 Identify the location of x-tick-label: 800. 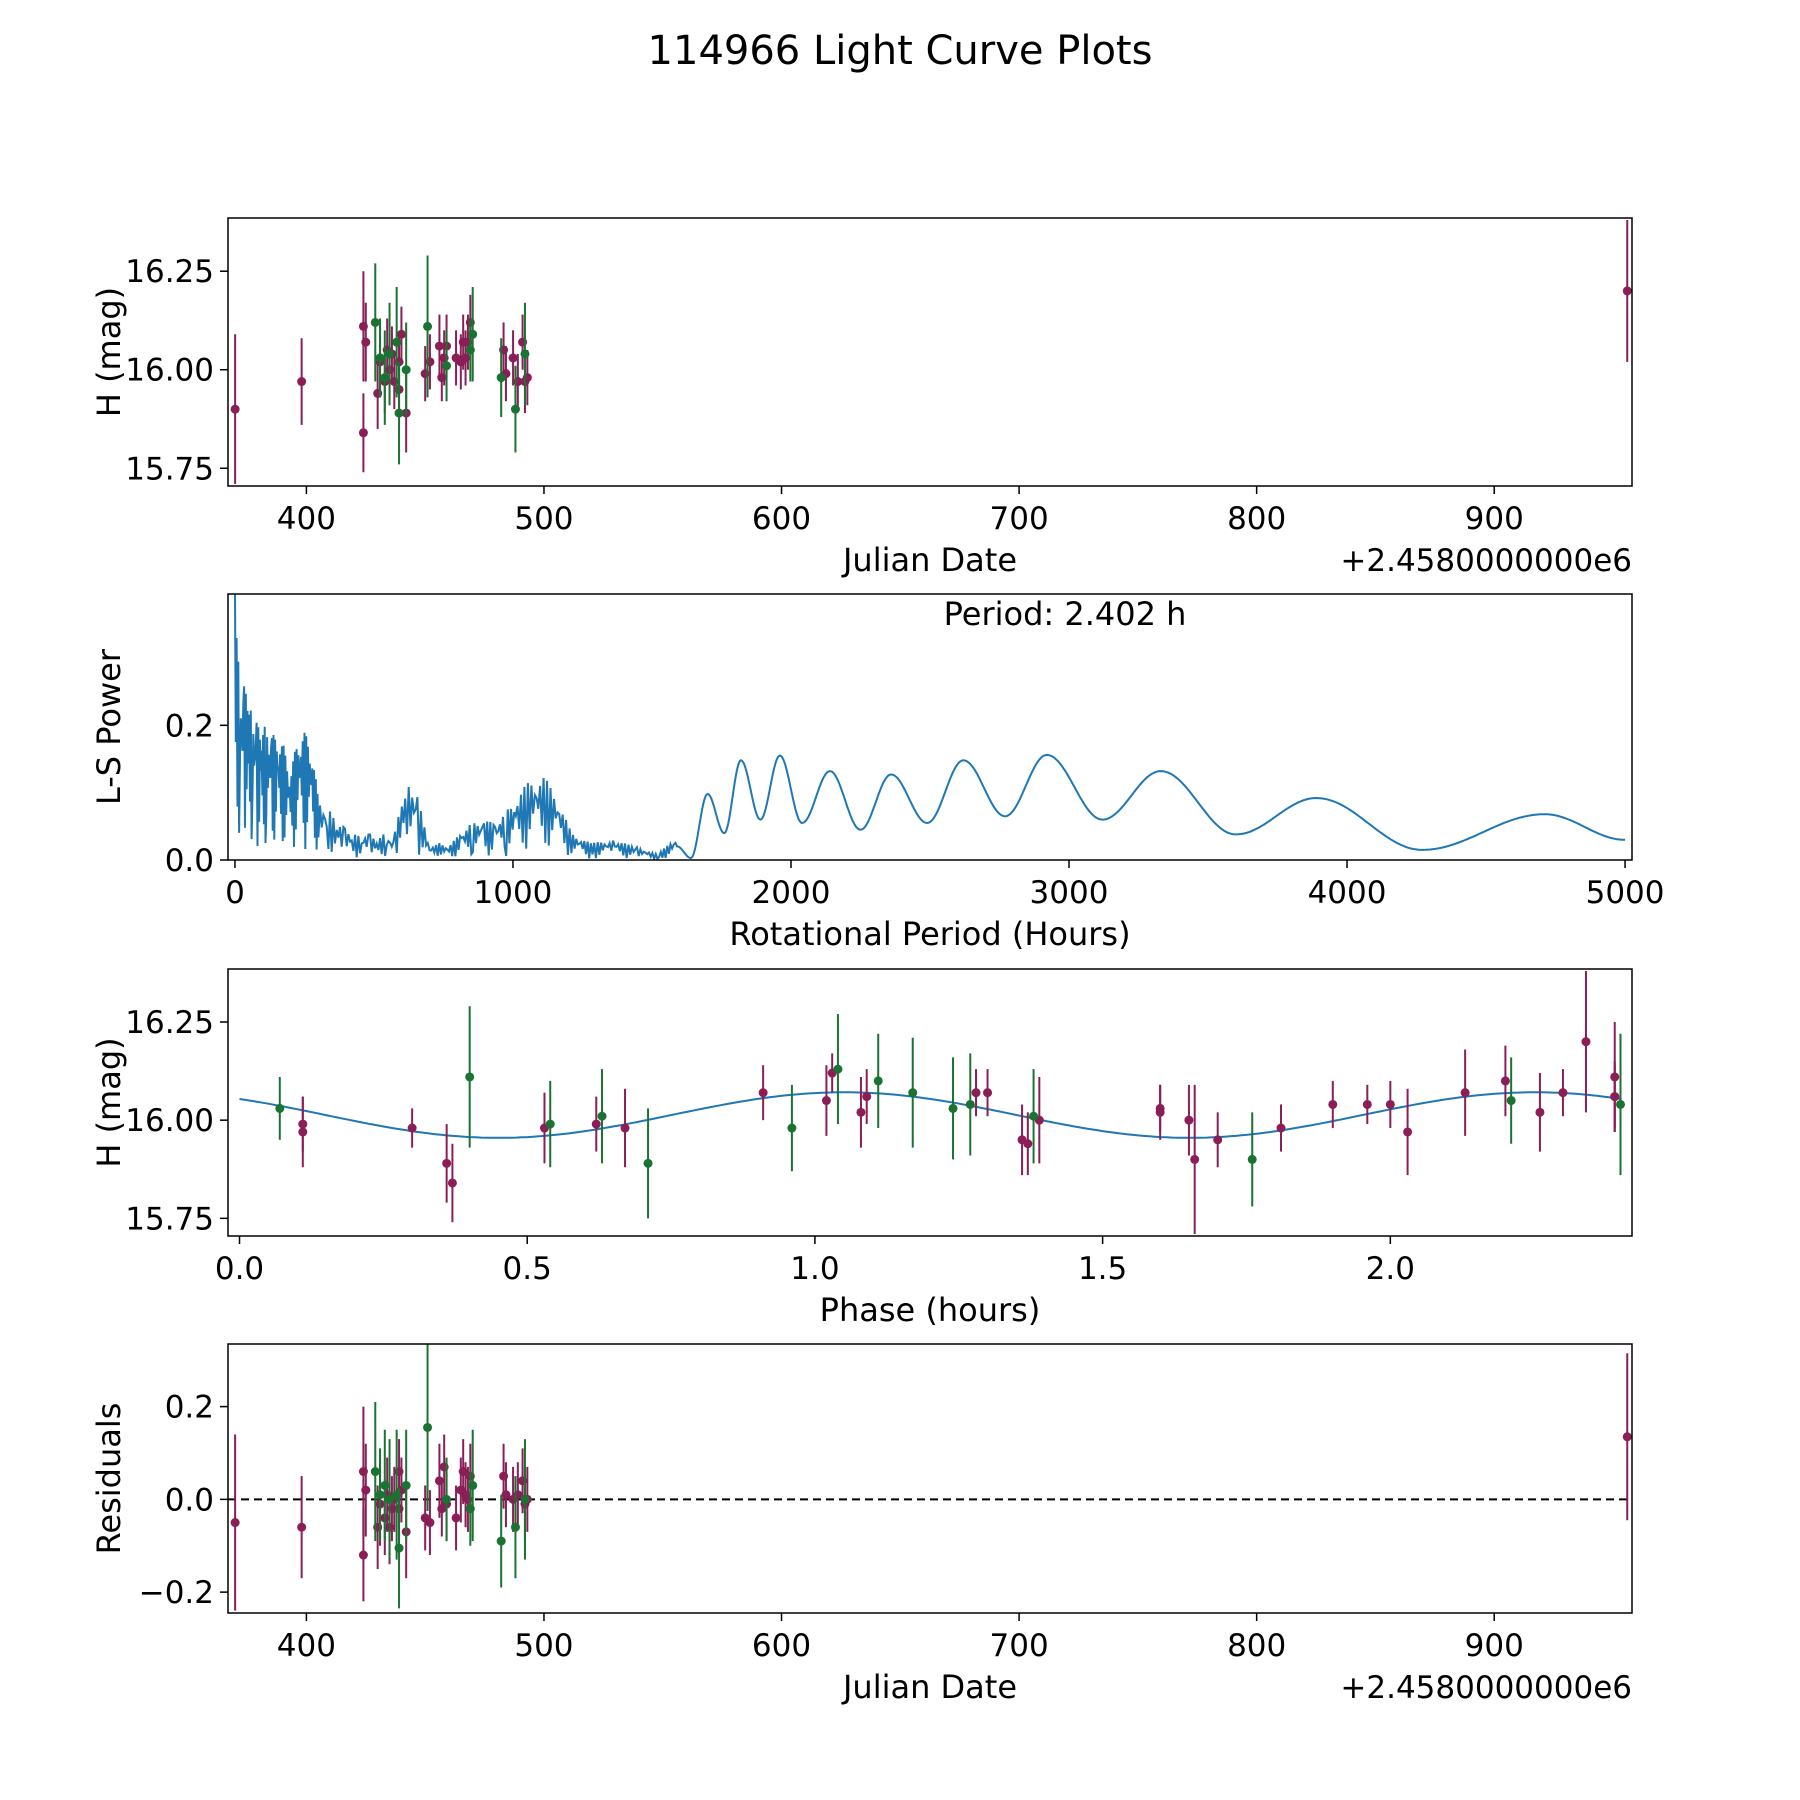
(1256, 1646).